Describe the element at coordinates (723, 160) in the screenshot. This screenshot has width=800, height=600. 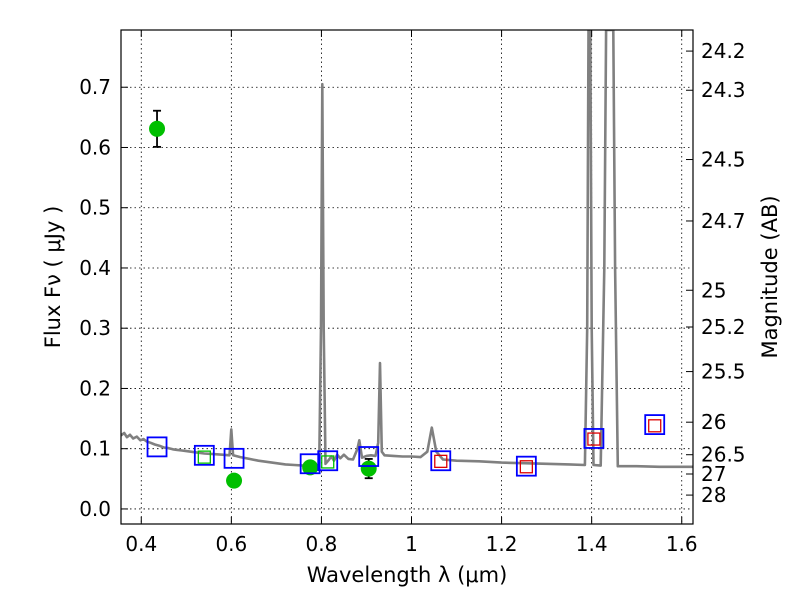
I see `magnitude-tick-label: 24.5` at that location.